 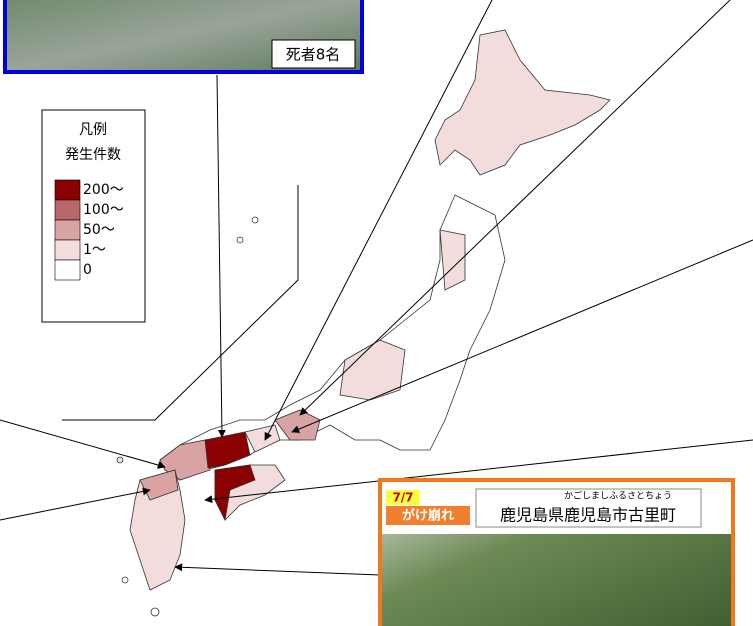 I want to click on type-box, so click(x=428, y=515).